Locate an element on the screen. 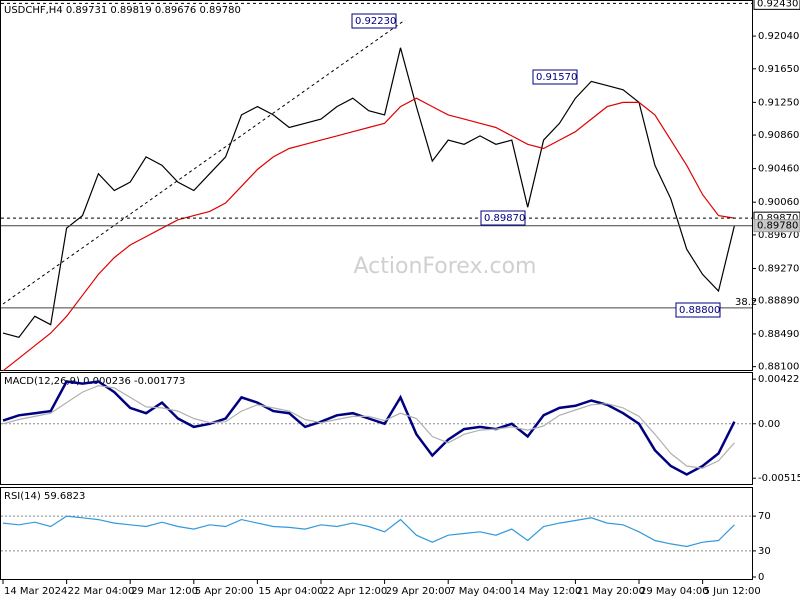 Image resolution: width=800 pixels, height=604 pixels. y-tick-label: 0.92040 is located at coordinates (778, 36).